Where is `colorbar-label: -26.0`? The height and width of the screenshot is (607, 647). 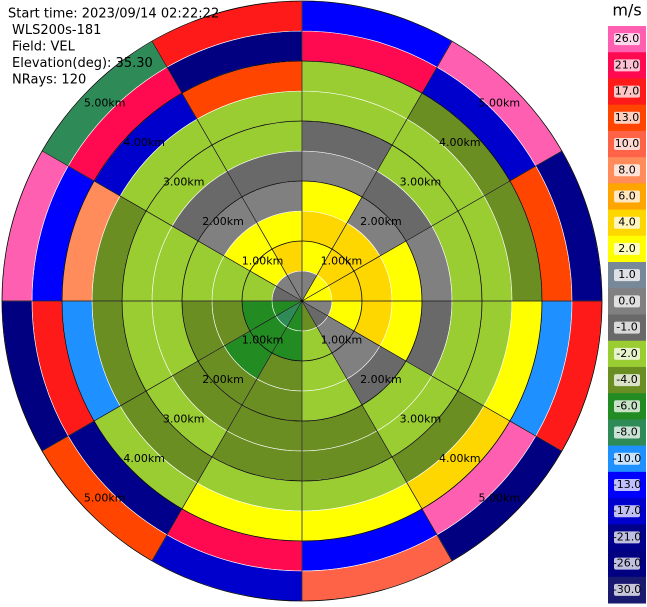 colorbar-label: -26.0 is located at coordinates (627, 563).